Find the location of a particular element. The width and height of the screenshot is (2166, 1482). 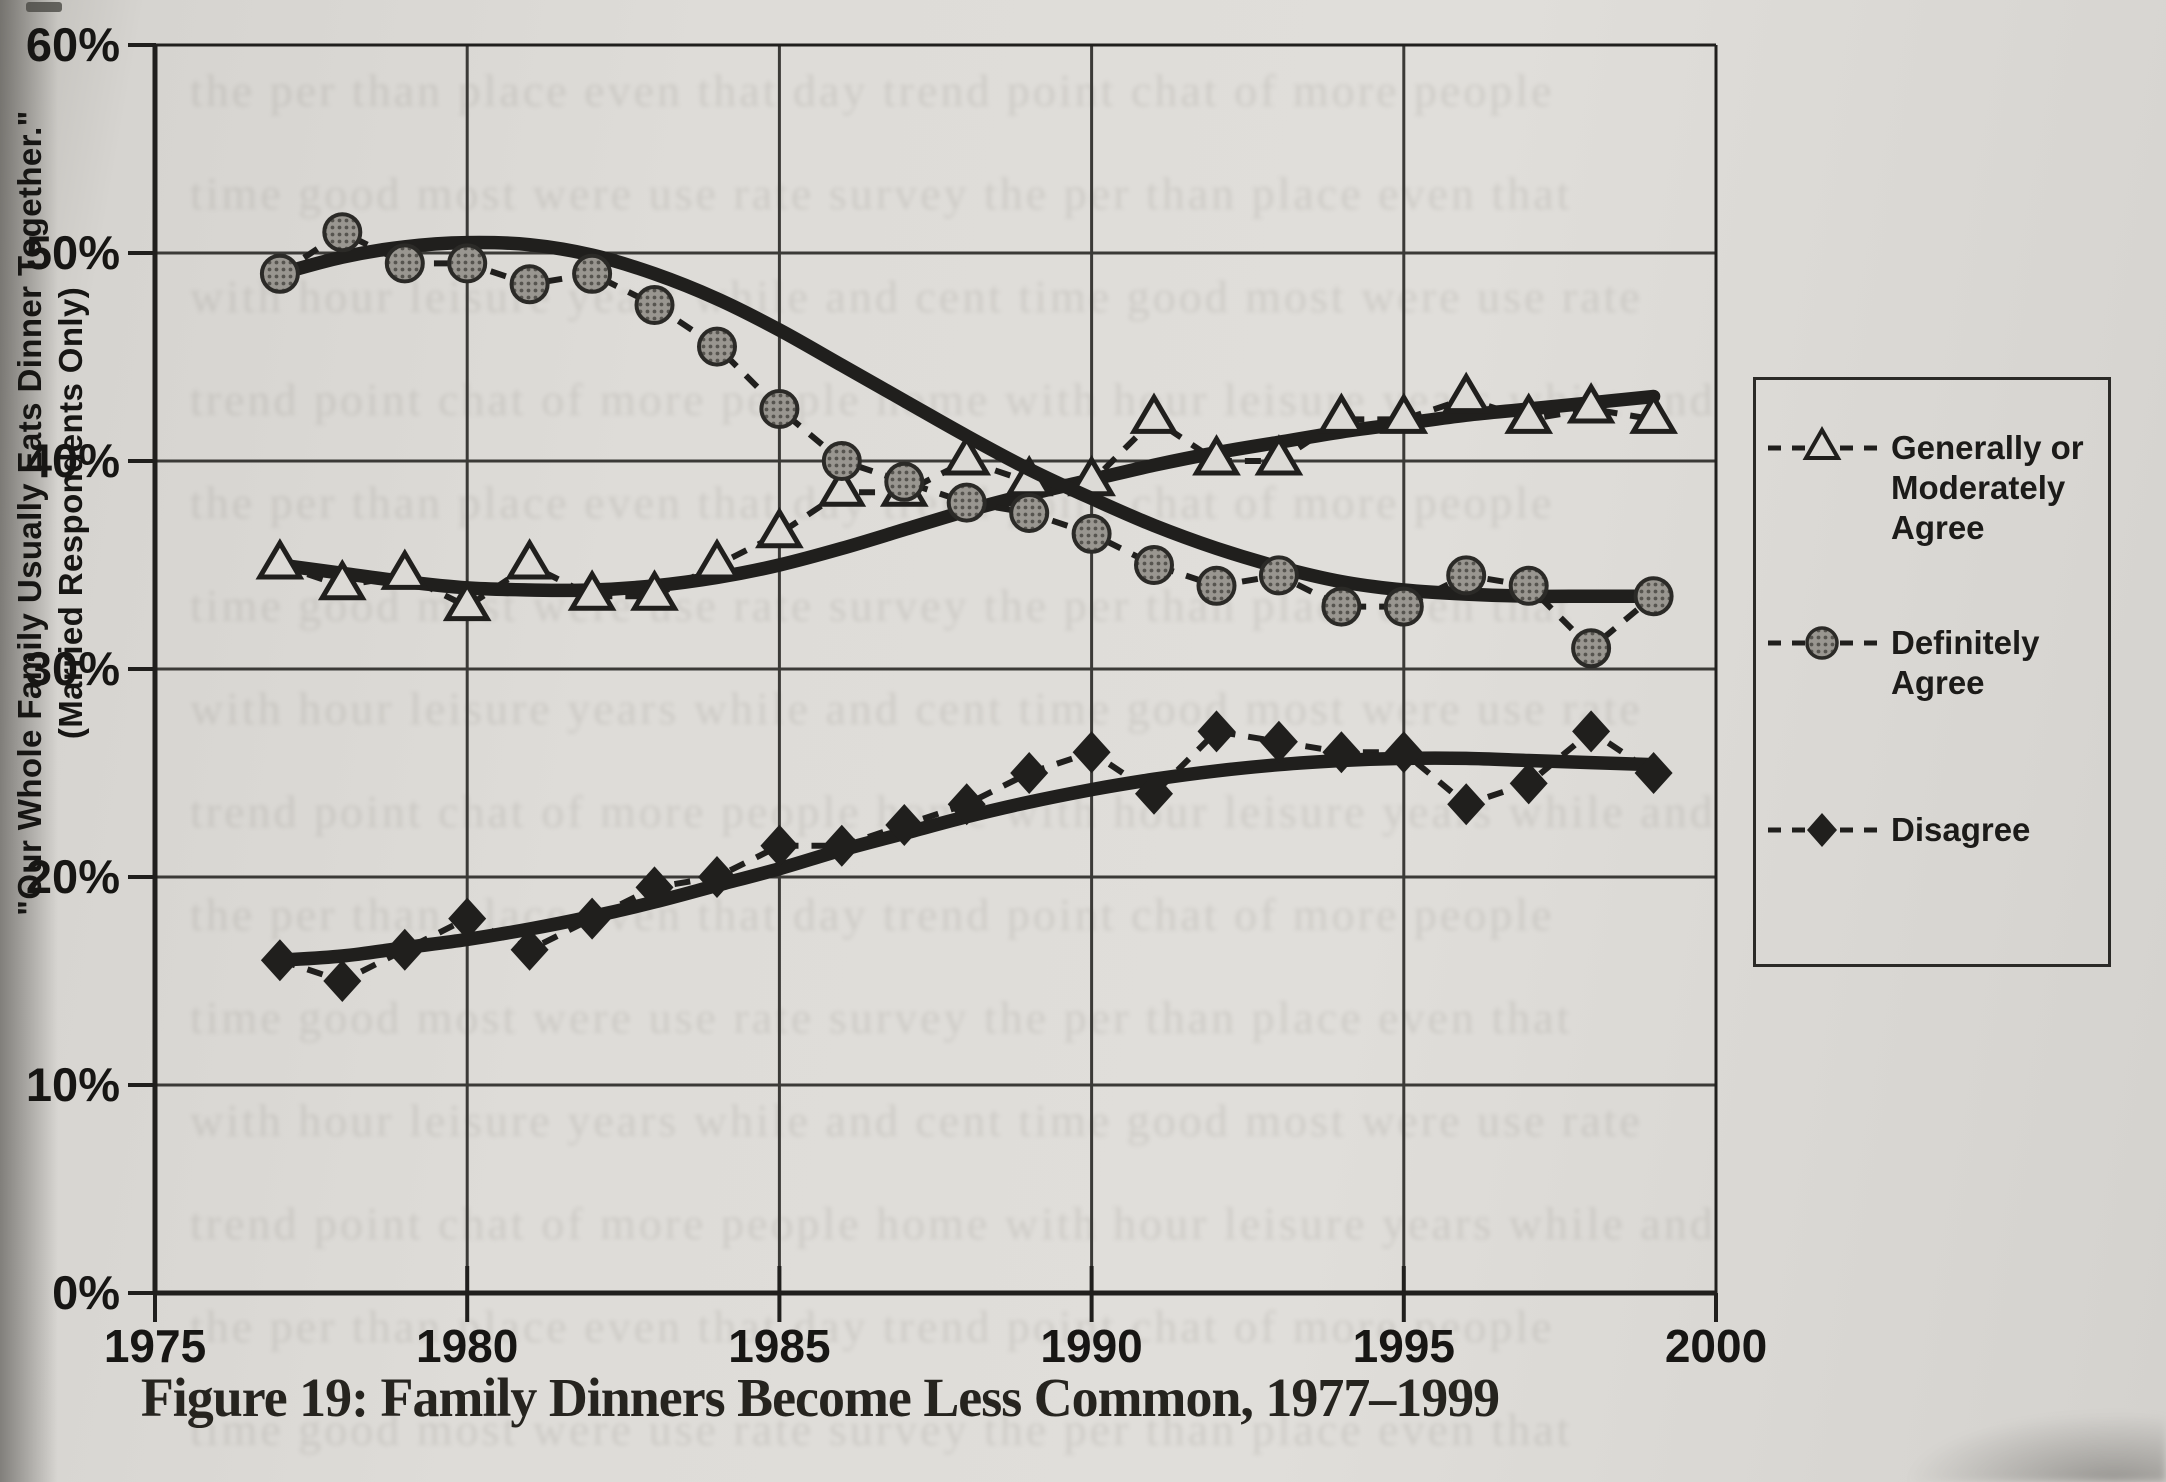

x-tick-label: 1975 is located at coordinates (155, 1346).